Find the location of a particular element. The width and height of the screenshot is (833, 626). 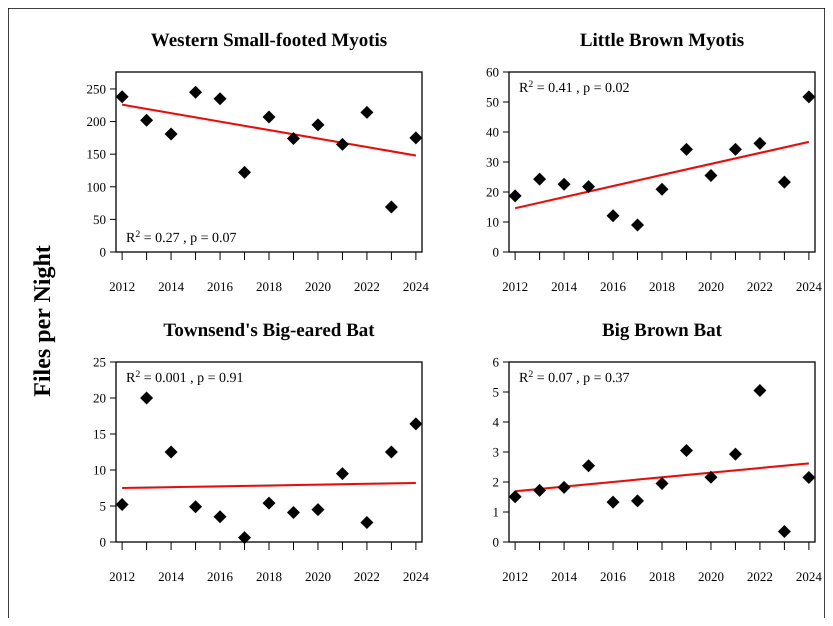

y-tick-label: 60 is located at coordinates (492, 72).